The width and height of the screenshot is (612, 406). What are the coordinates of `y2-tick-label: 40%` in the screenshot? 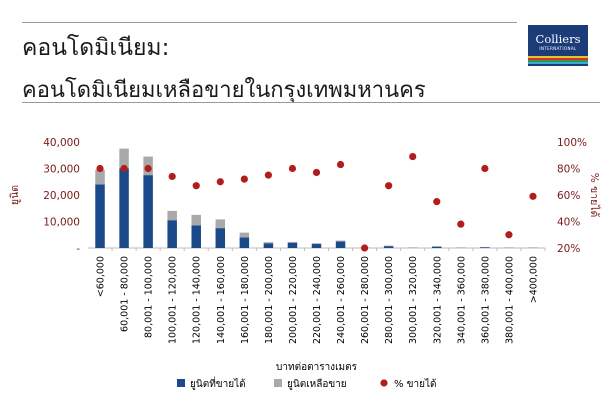 It's located at (568, 223).